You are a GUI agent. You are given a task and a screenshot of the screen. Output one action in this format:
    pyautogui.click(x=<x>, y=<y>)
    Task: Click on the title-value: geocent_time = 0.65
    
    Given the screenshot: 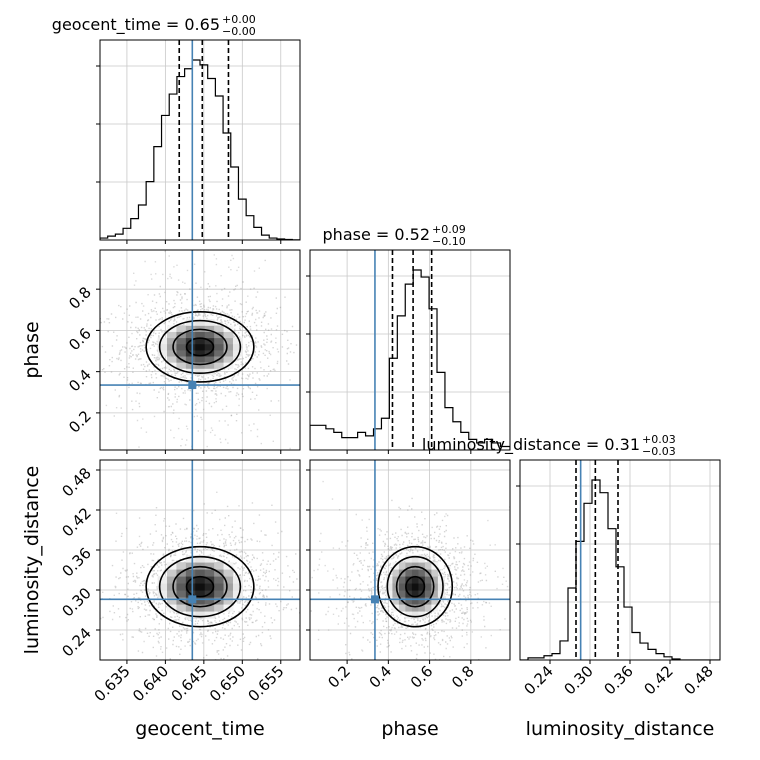 What is the action you would take?
    pyautogui.click(x=136, y=25)
    